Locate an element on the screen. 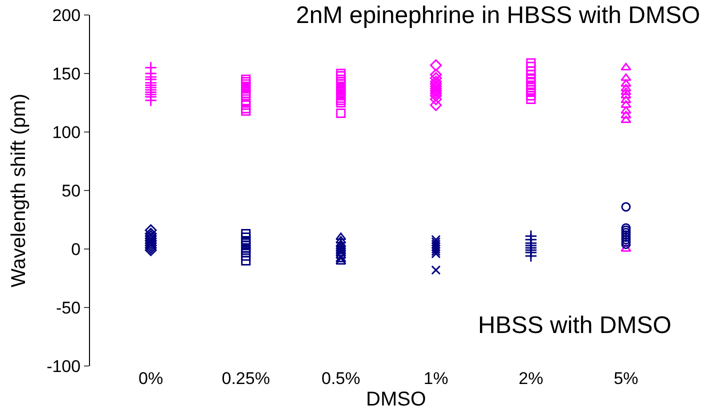 The width and height of the screenshot is (707, 416). y-tick-label: 50 is located at coordinates (71, 190).